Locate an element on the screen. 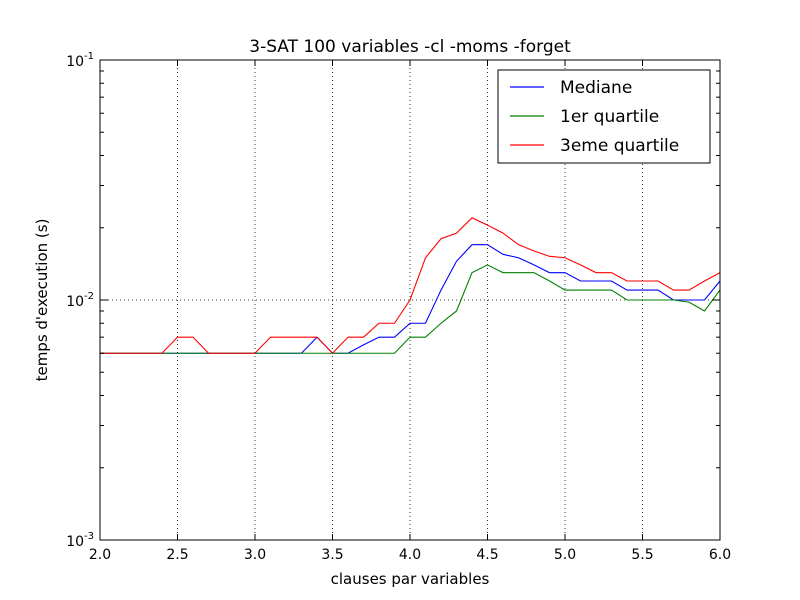 This screenshot has width=800, height=600. legend-label: 3eme quartile is located at coordinates (619, 146).